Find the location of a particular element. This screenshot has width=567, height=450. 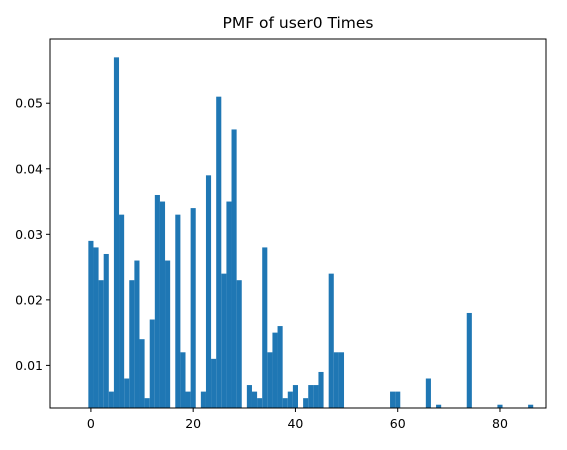

x-tick-label: 0 is located at coordinates (91, 423).